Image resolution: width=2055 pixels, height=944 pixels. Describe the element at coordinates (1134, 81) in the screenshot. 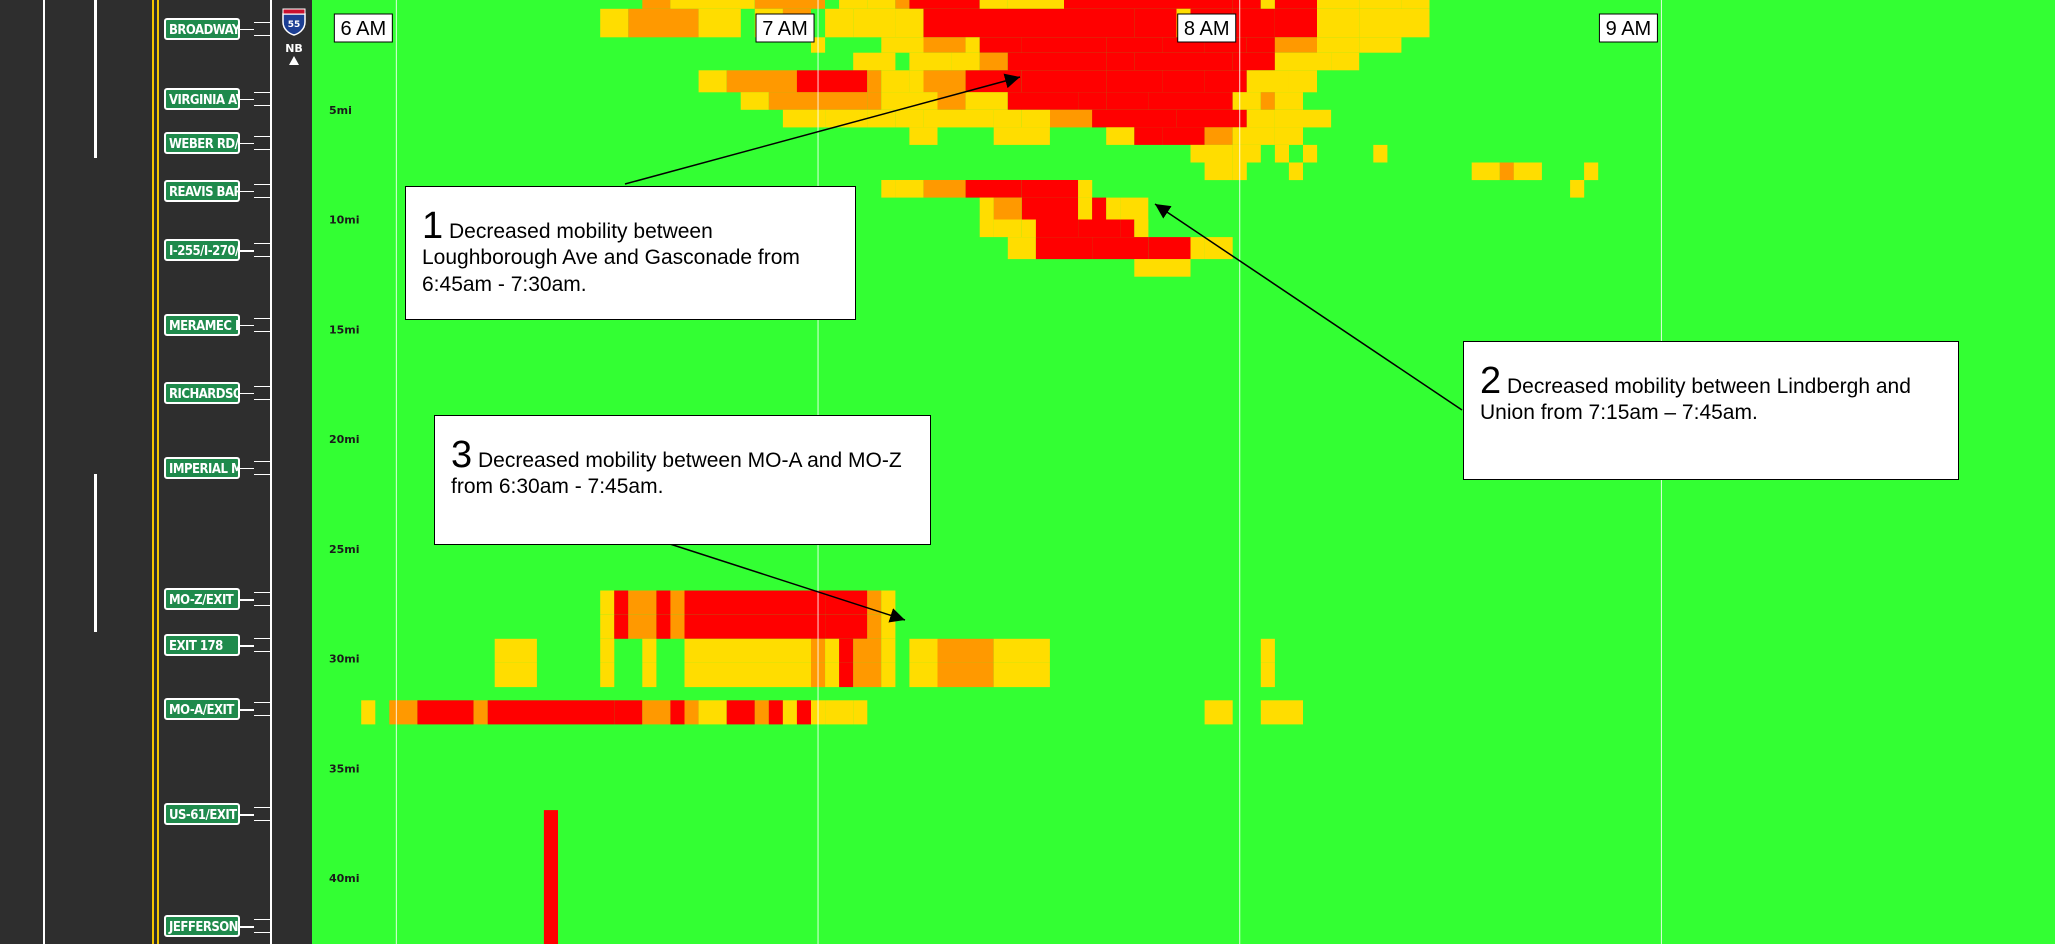

I see `cell-severe-r4-s10` at that location.